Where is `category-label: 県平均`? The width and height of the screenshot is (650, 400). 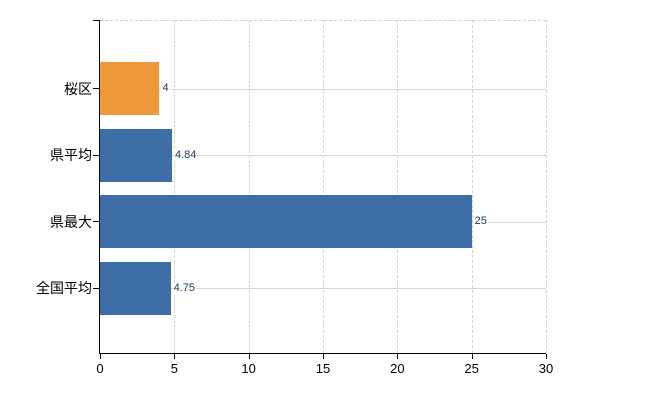
category-label: 県平均 is located at coordinates (71, 155).